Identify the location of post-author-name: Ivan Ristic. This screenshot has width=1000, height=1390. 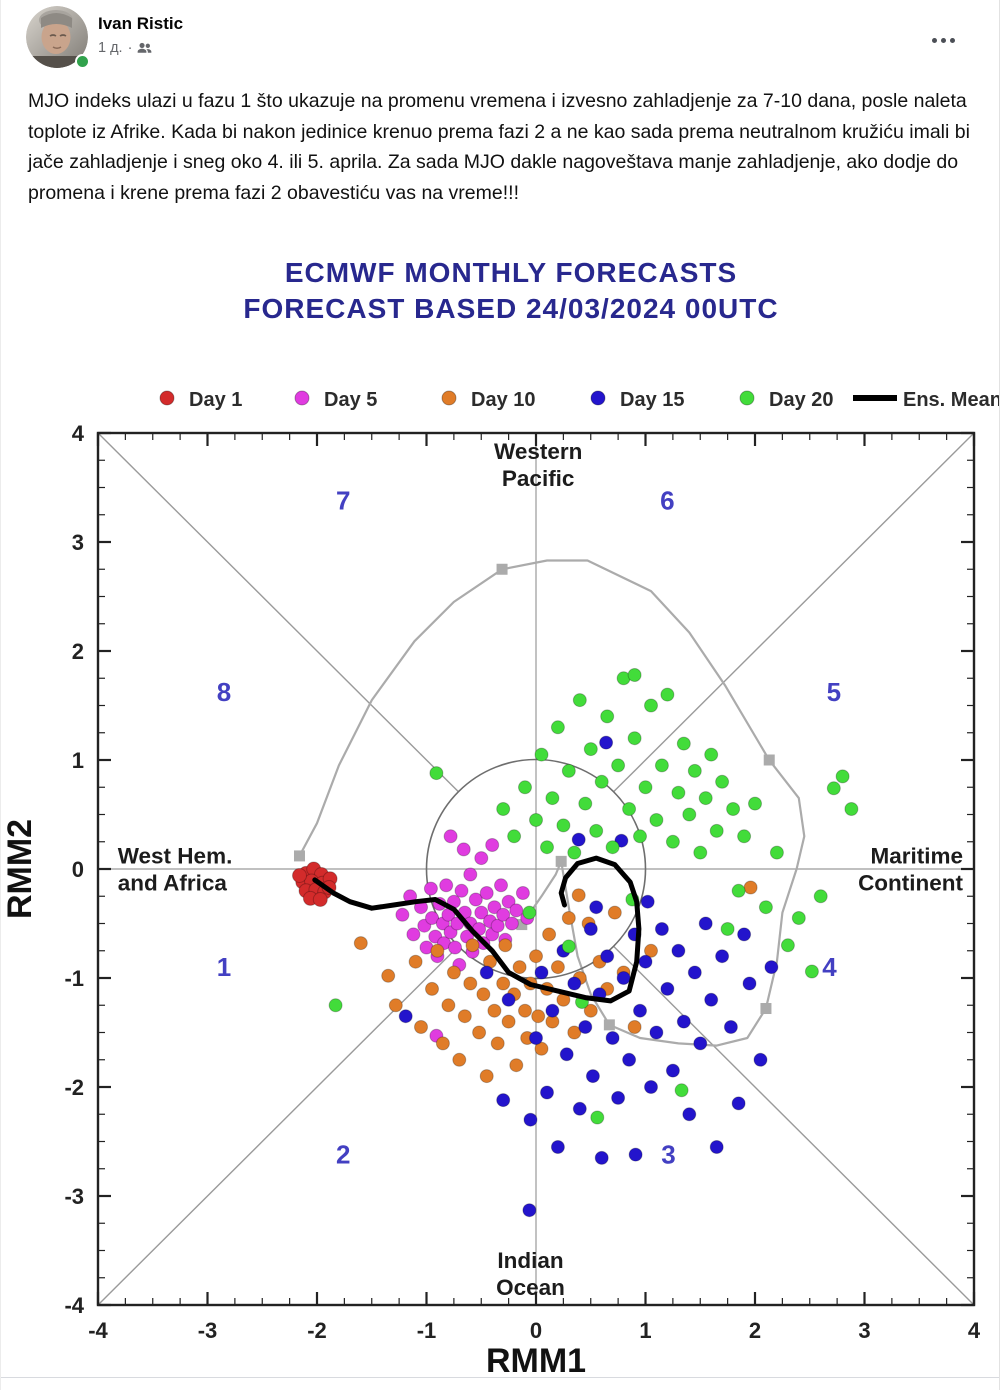
(141, 23).